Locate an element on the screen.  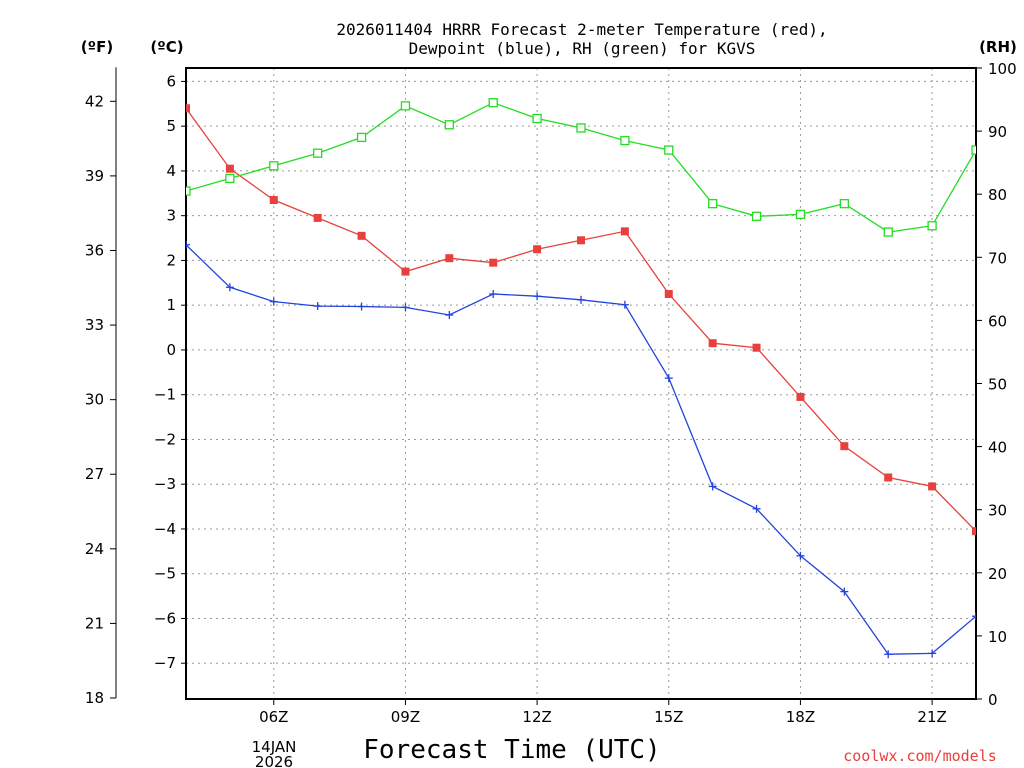
celsius-tick-label: −5 is located at coordinates (165, 574).